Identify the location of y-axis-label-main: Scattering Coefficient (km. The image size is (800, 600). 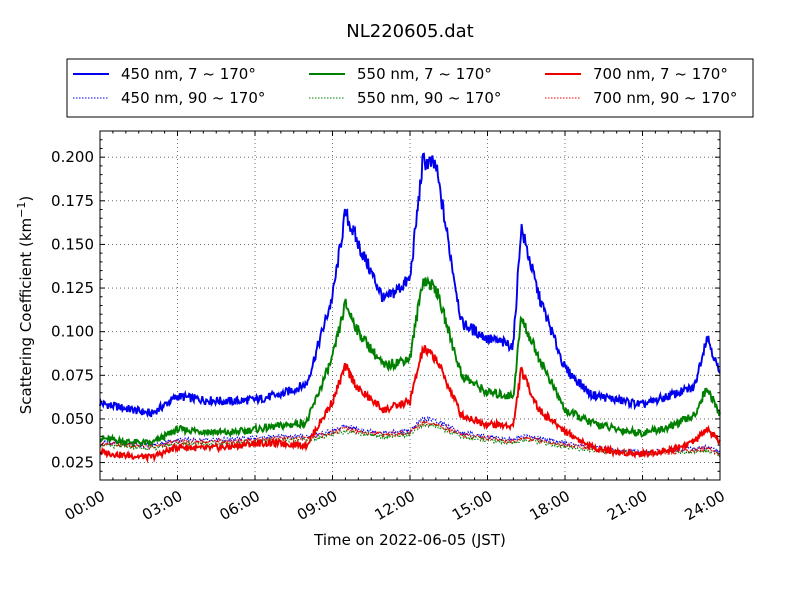
(26, 316).